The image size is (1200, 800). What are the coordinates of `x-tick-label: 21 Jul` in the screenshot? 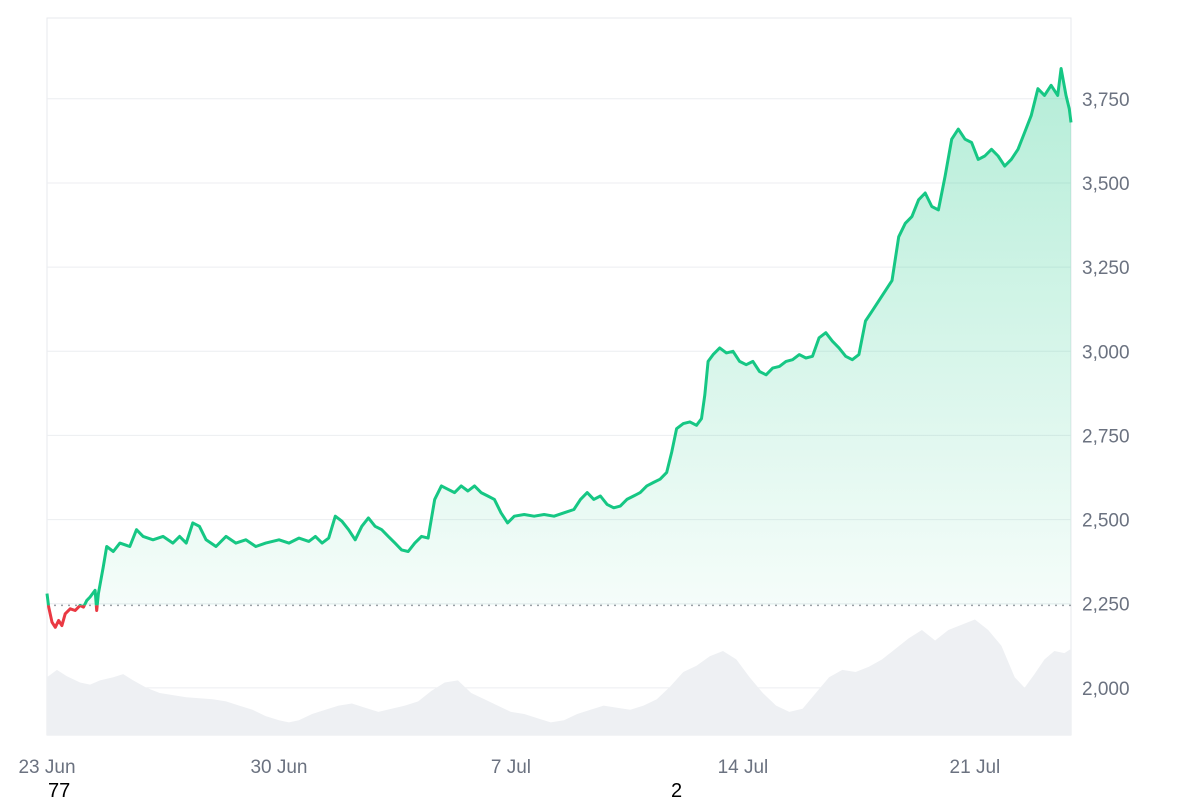 It's located at (975, 767).